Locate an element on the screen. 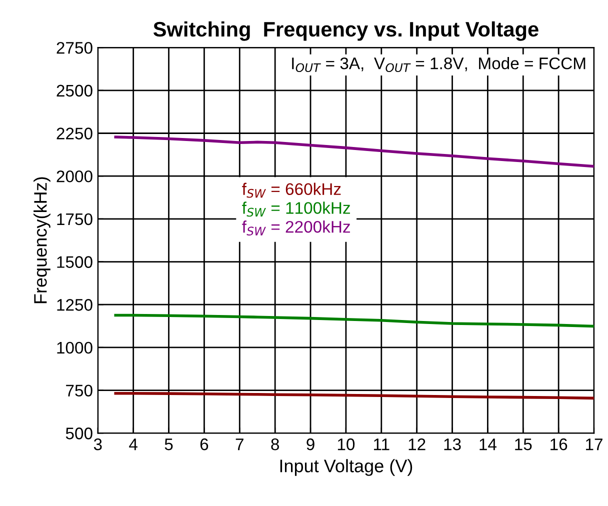  x-tick-label: 3 is located at coordinates (98, 444).